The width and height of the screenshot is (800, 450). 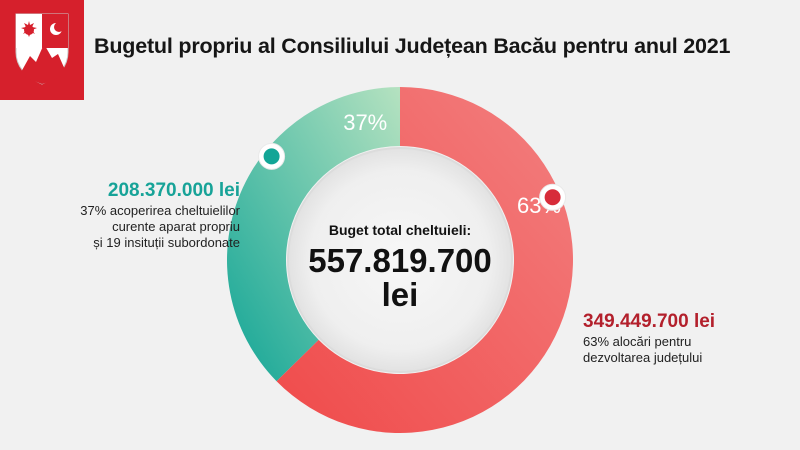 What do you see at coordinates (271, 156) in the screenshot?
I see `slice-37-marker-dot` at bounding box center [271, 156].